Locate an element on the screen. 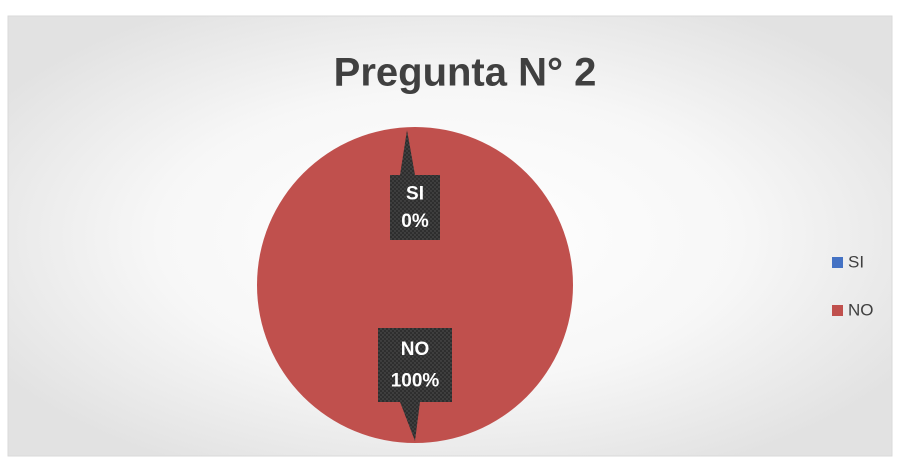 This screenshot has width=899, height=469. data-label-value: 100% is located at coordinates (415, 380).